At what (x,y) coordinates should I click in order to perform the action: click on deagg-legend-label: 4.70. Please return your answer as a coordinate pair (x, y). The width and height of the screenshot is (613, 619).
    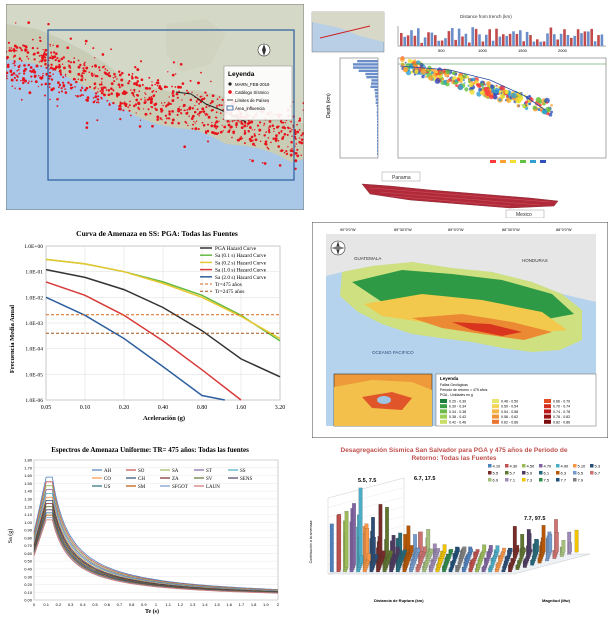
    Looking at the image, I should click on (548, 465).